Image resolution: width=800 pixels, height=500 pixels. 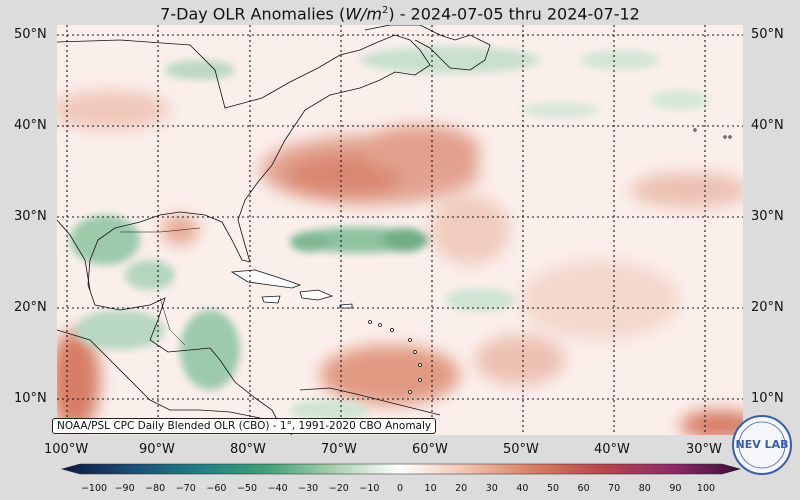 I want to click on lat-label-right-50: 50°N, so click(x=767, y=34).